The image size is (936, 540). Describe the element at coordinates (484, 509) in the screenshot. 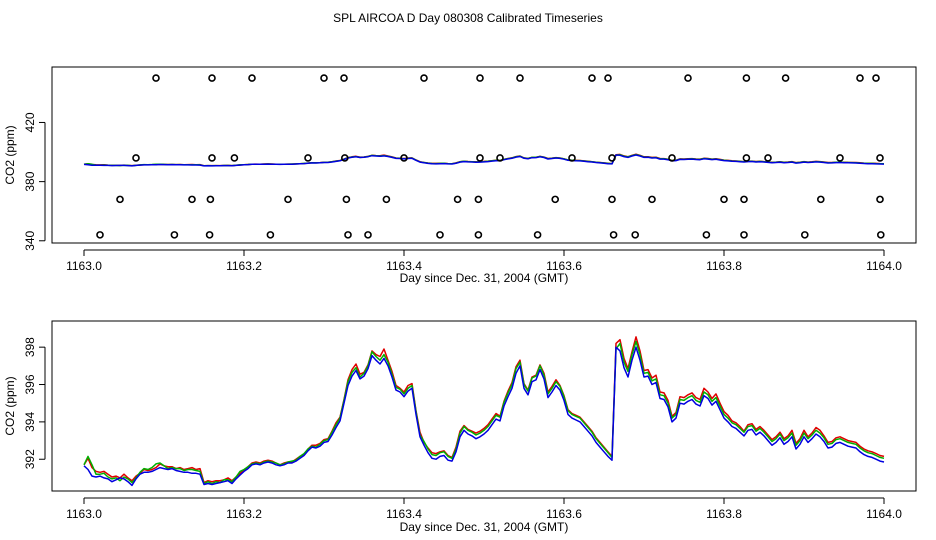

I see `x-axis-bottom: 1163.0 1163.2 1163.4 1163.6 1163.8 1164.0` at that location.